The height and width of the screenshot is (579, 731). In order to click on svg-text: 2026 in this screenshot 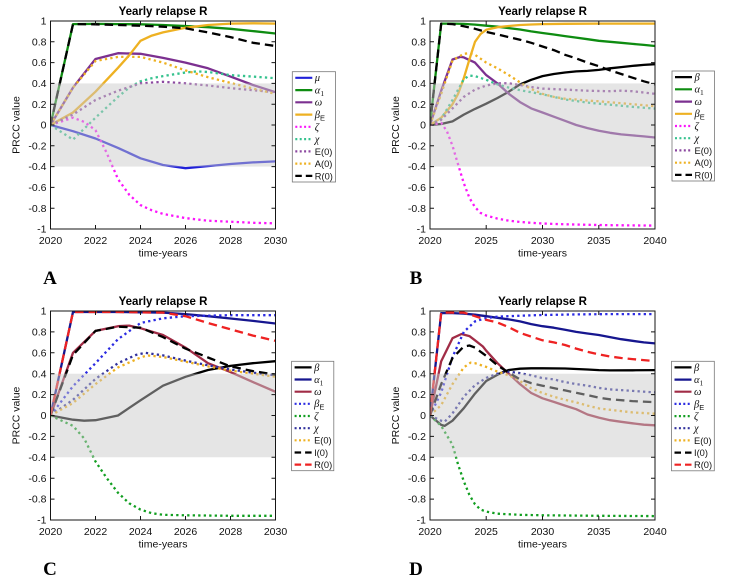, I will do `click(186, 241)`.